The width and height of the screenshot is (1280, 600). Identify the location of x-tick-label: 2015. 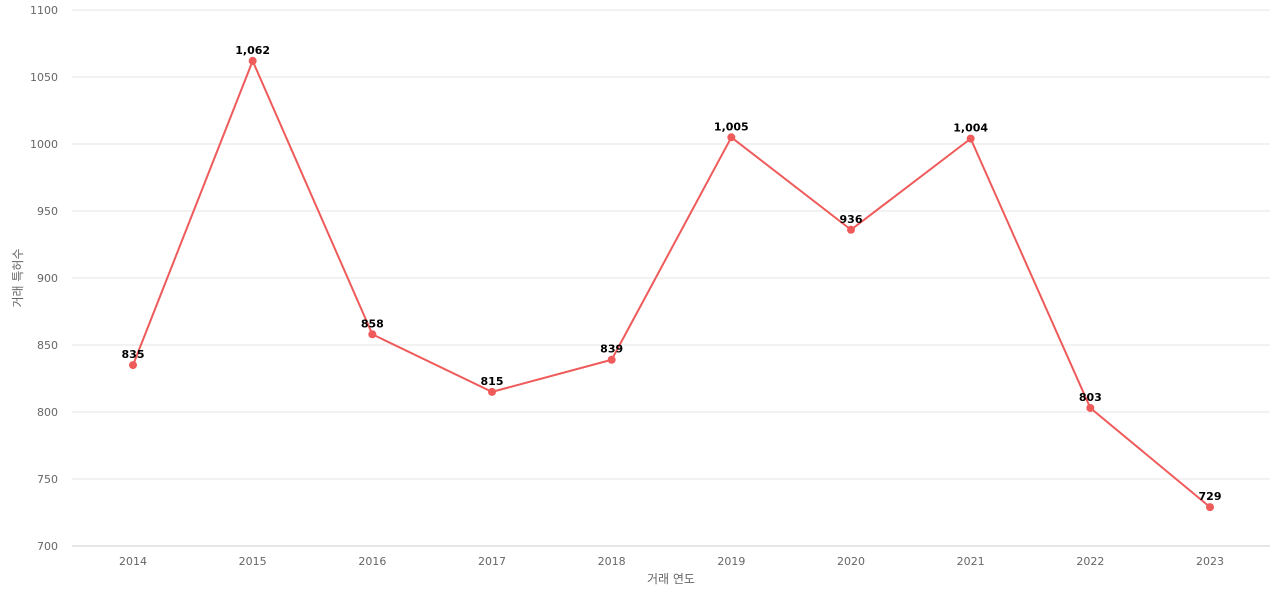
(253, 561).